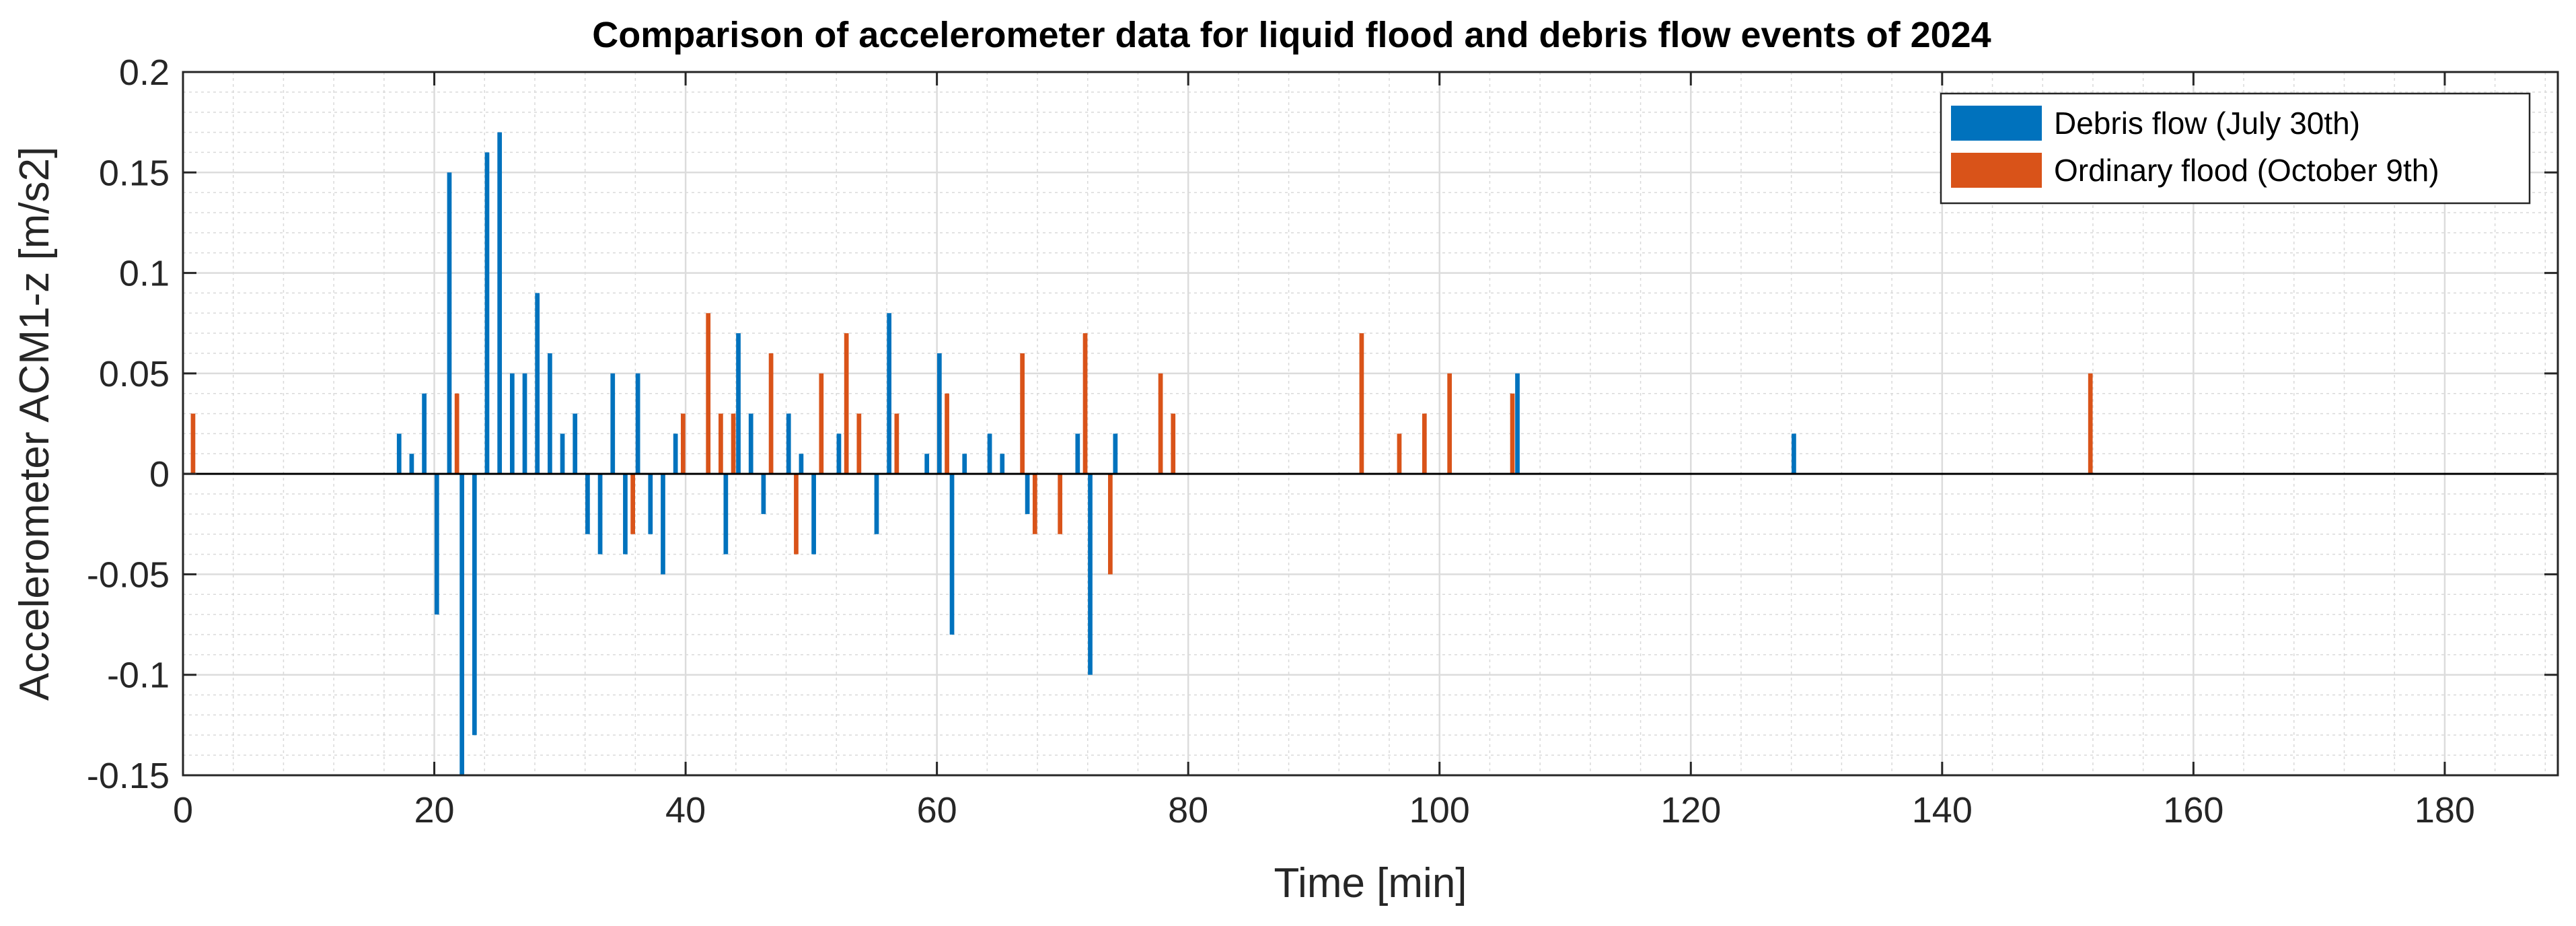  Describe the element at coordinates (2445, 810) in the screenshot. I see `x-tick-label: 180` at that location.